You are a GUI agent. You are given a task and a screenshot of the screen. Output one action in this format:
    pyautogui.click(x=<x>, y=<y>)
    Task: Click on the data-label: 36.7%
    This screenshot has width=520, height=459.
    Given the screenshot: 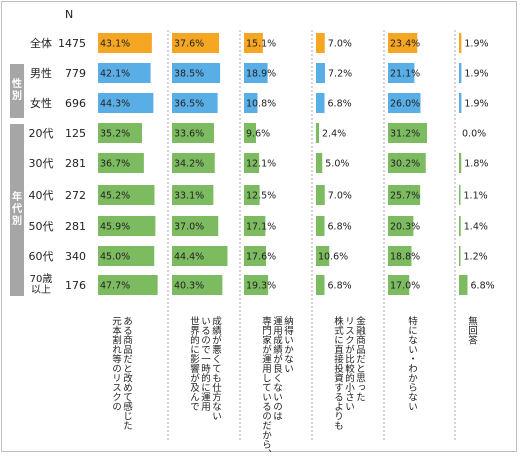 What is the action you would take?
    pyautogui.click(x=115, y=164)
    